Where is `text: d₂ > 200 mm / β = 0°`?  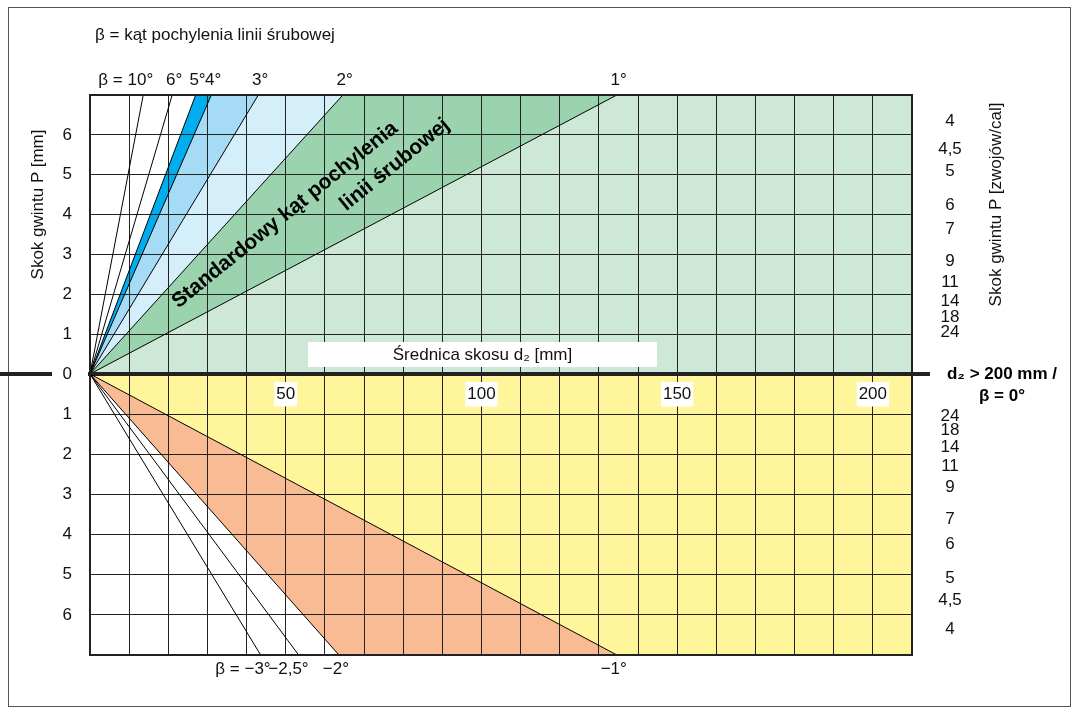 text: d₂ > 200 mm / β = 0° is located at coordinates (1002, 384).